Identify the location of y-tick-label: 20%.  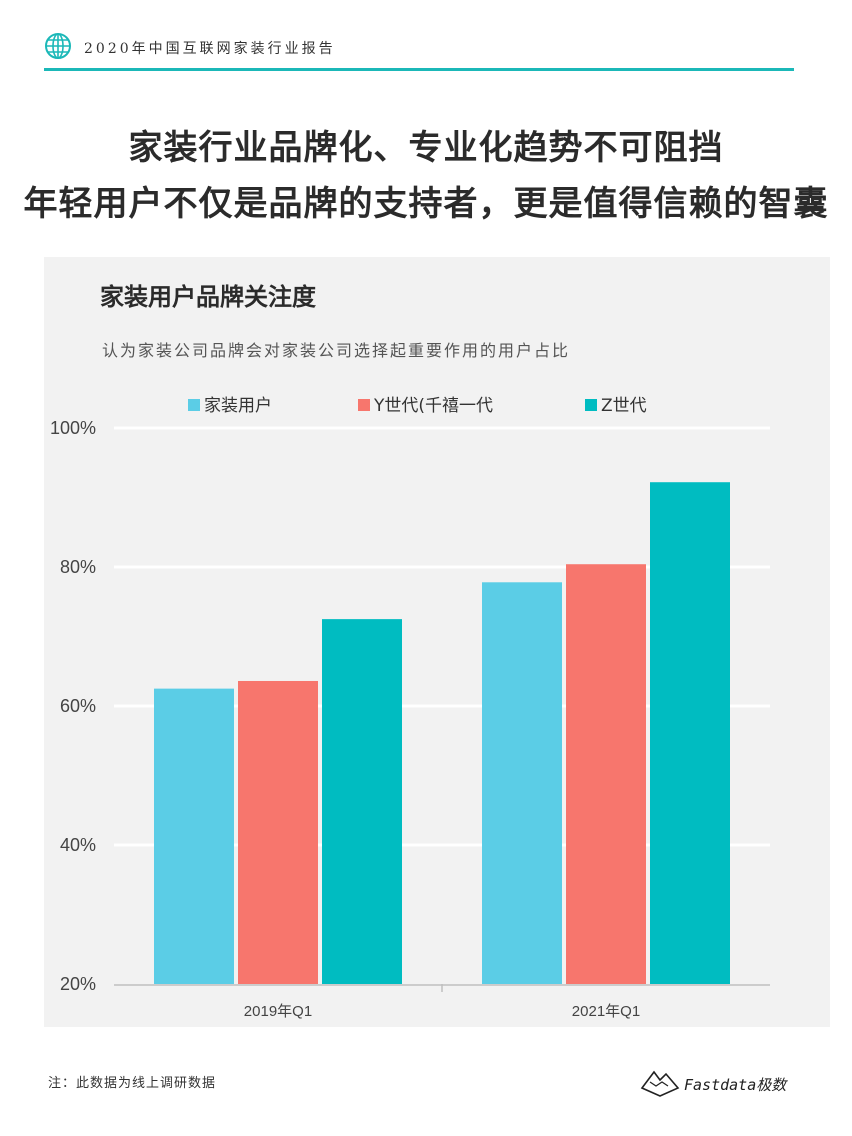
(78, 984).